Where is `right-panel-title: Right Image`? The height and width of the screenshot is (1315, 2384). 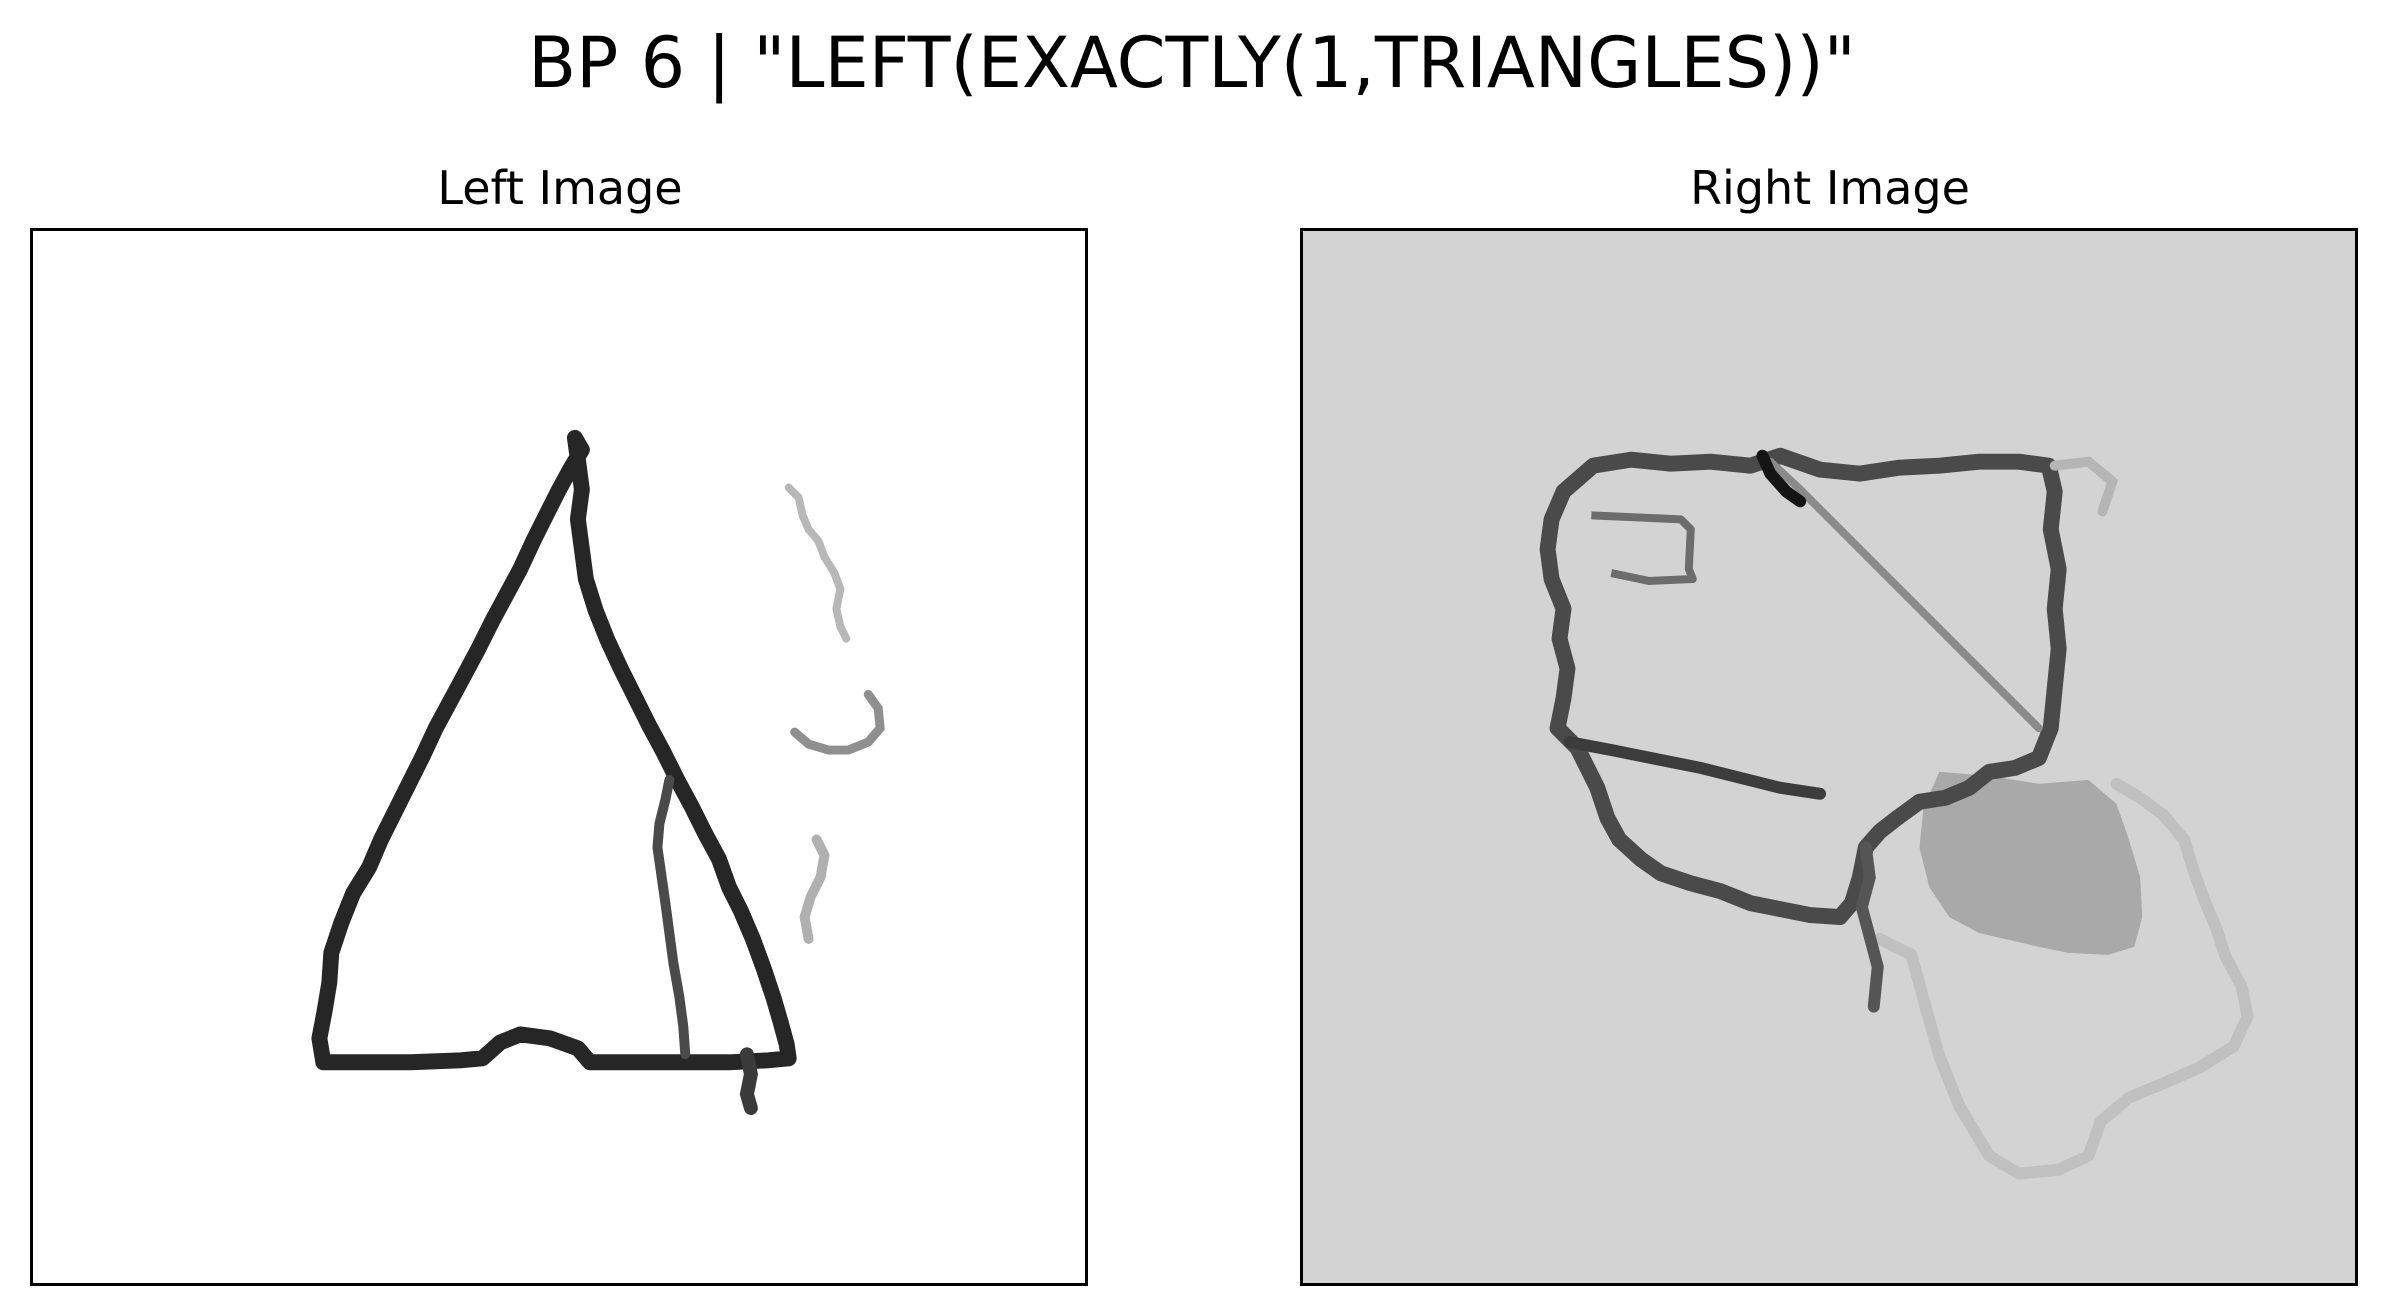 right-panel-title: Right Image is located at coordinates (1830, 188).